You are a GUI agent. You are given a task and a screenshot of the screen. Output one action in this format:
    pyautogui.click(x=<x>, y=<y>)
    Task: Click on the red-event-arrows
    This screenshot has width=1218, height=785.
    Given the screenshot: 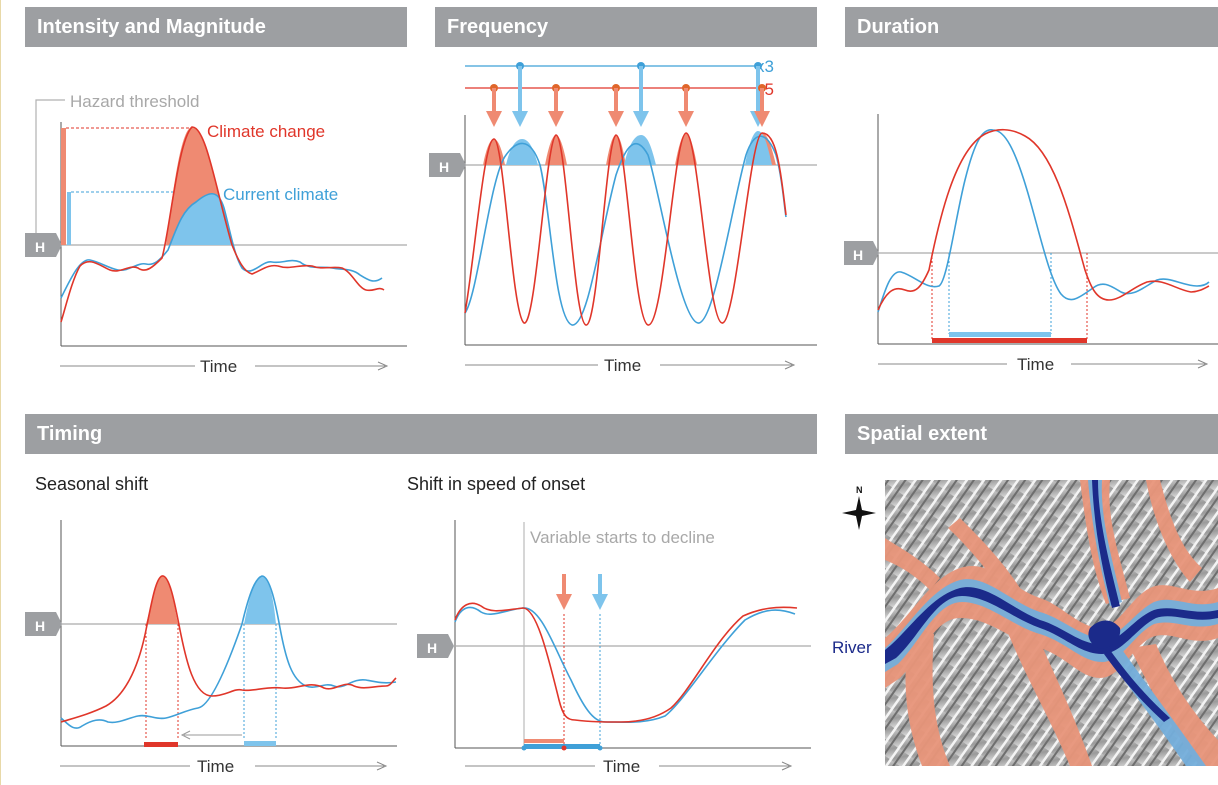 What is the action you would take?
    pyautogui.click(x=628, y=105)
    